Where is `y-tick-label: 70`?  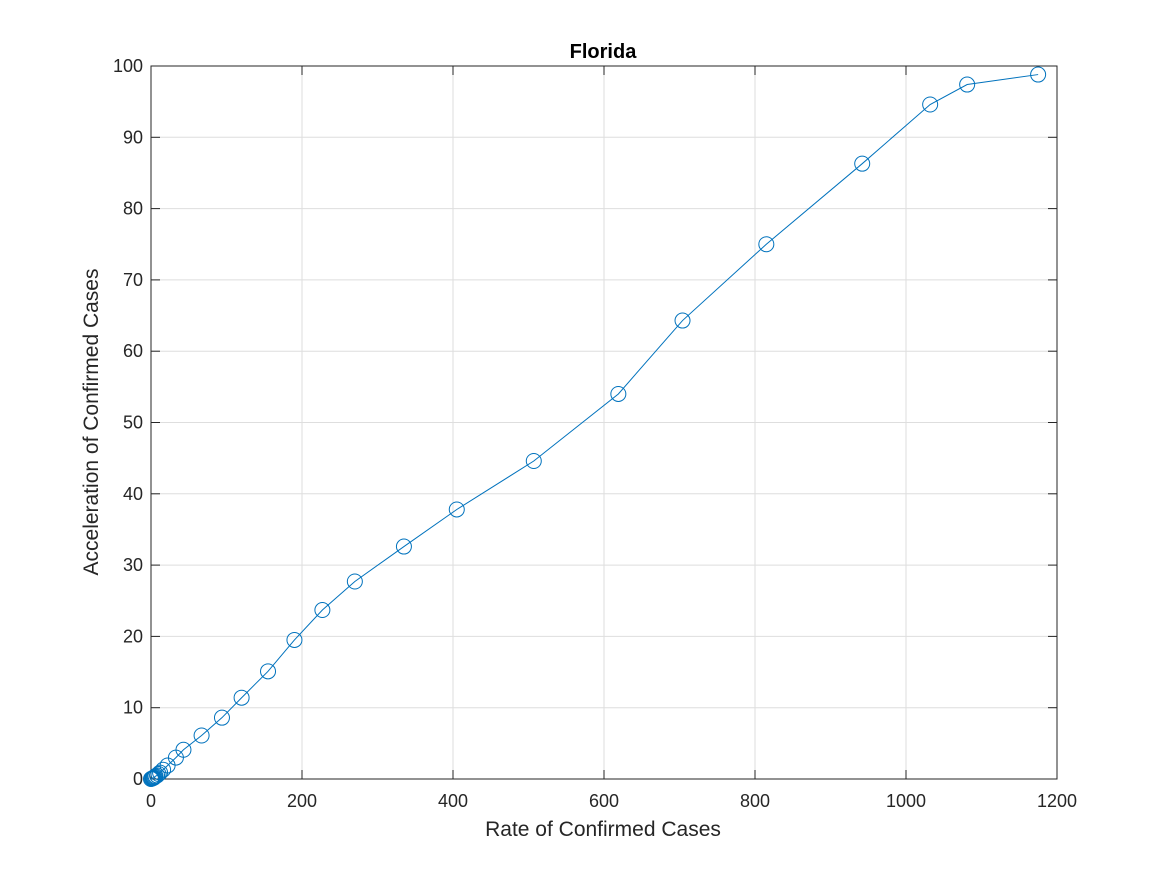 y-tick-label: 70 is located at coordinates (133, 280).